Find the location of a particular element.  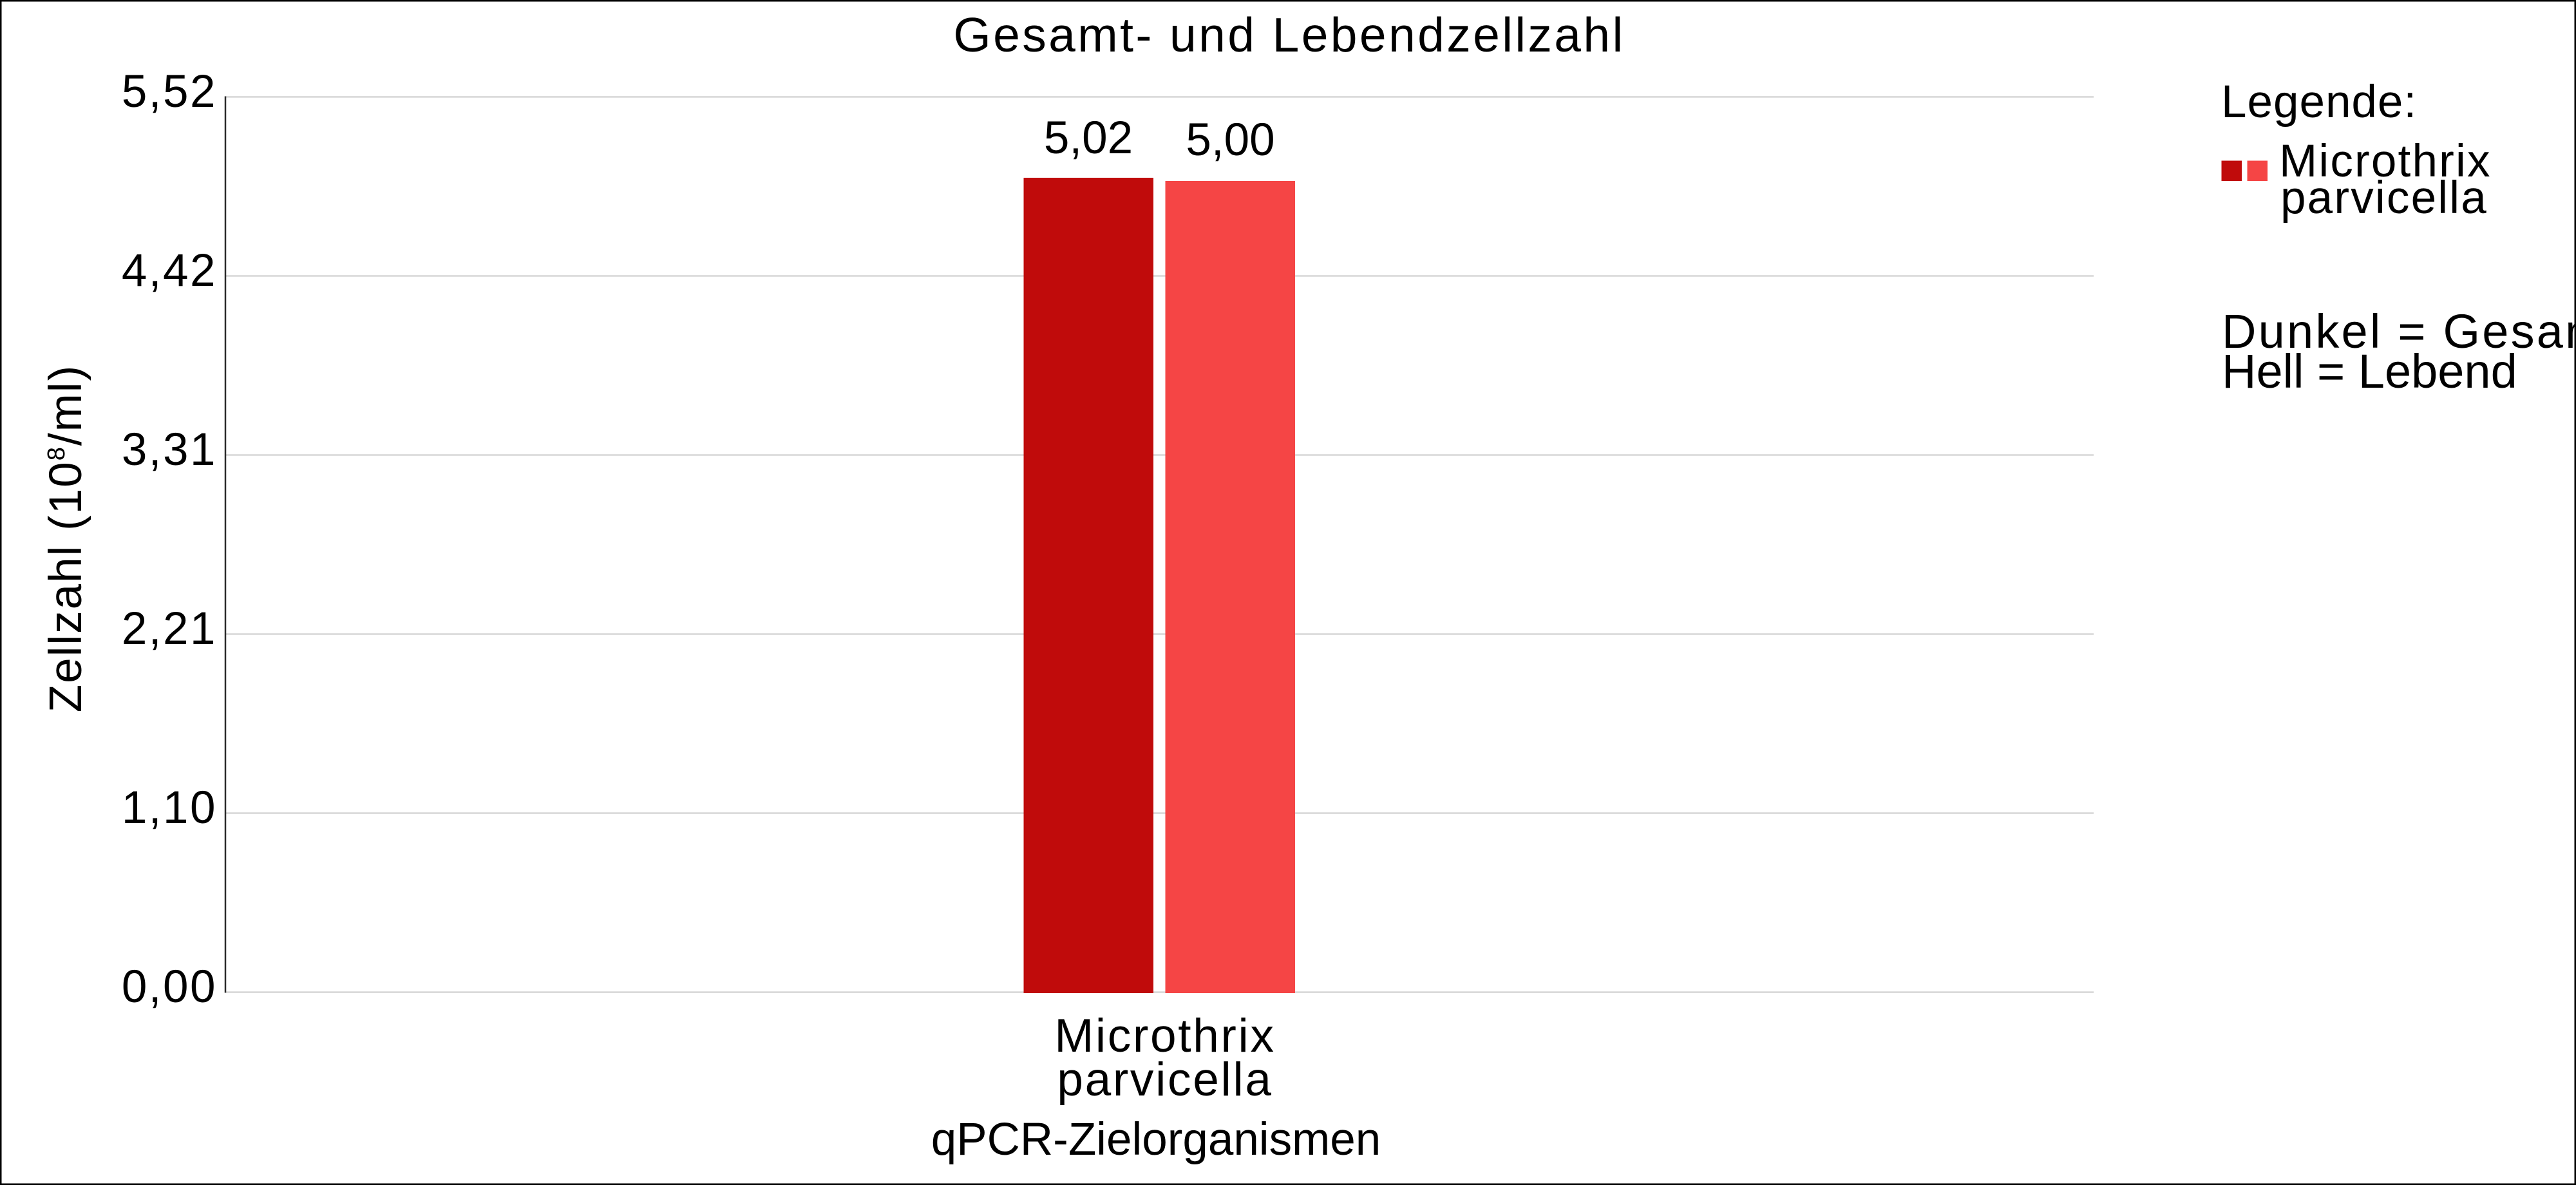

svg-text: qPCR-Zielorganismen is located at coordinates (1156, 1139).